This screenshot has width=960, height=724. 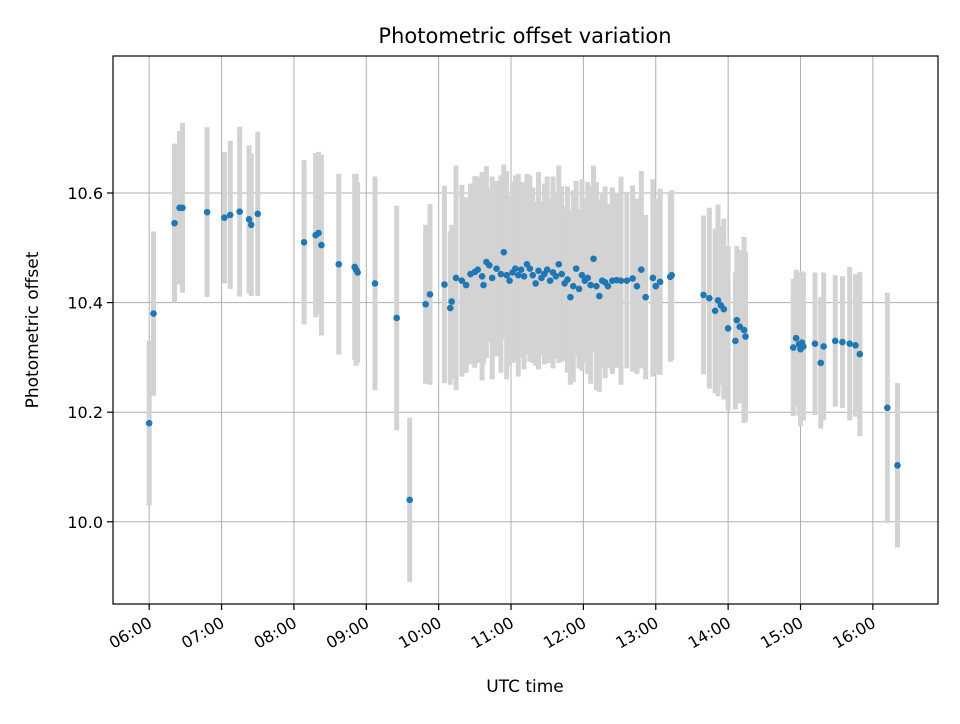 What do you see at coordinates (85, 412) in the screenshot?
I see `y-tick-label: 10.2` at bounding box center [85, 412].